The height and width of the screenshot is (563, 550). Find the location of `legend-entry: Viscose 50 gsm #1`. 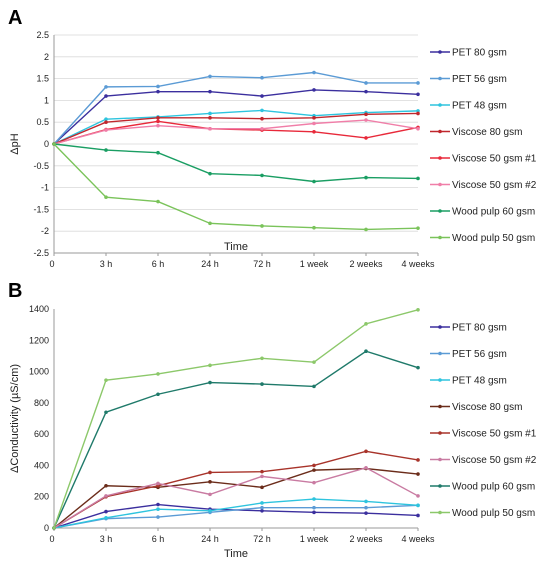

legend-entry: Viscose 50 gsm #1 is located at coordinates (483, 434).